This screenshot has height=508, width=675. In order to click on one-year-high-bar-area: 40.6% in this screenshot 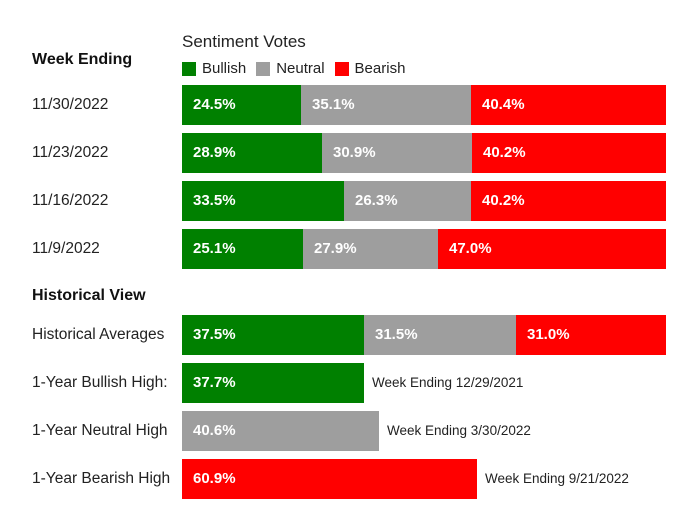, I will do `click(424, 431)`.